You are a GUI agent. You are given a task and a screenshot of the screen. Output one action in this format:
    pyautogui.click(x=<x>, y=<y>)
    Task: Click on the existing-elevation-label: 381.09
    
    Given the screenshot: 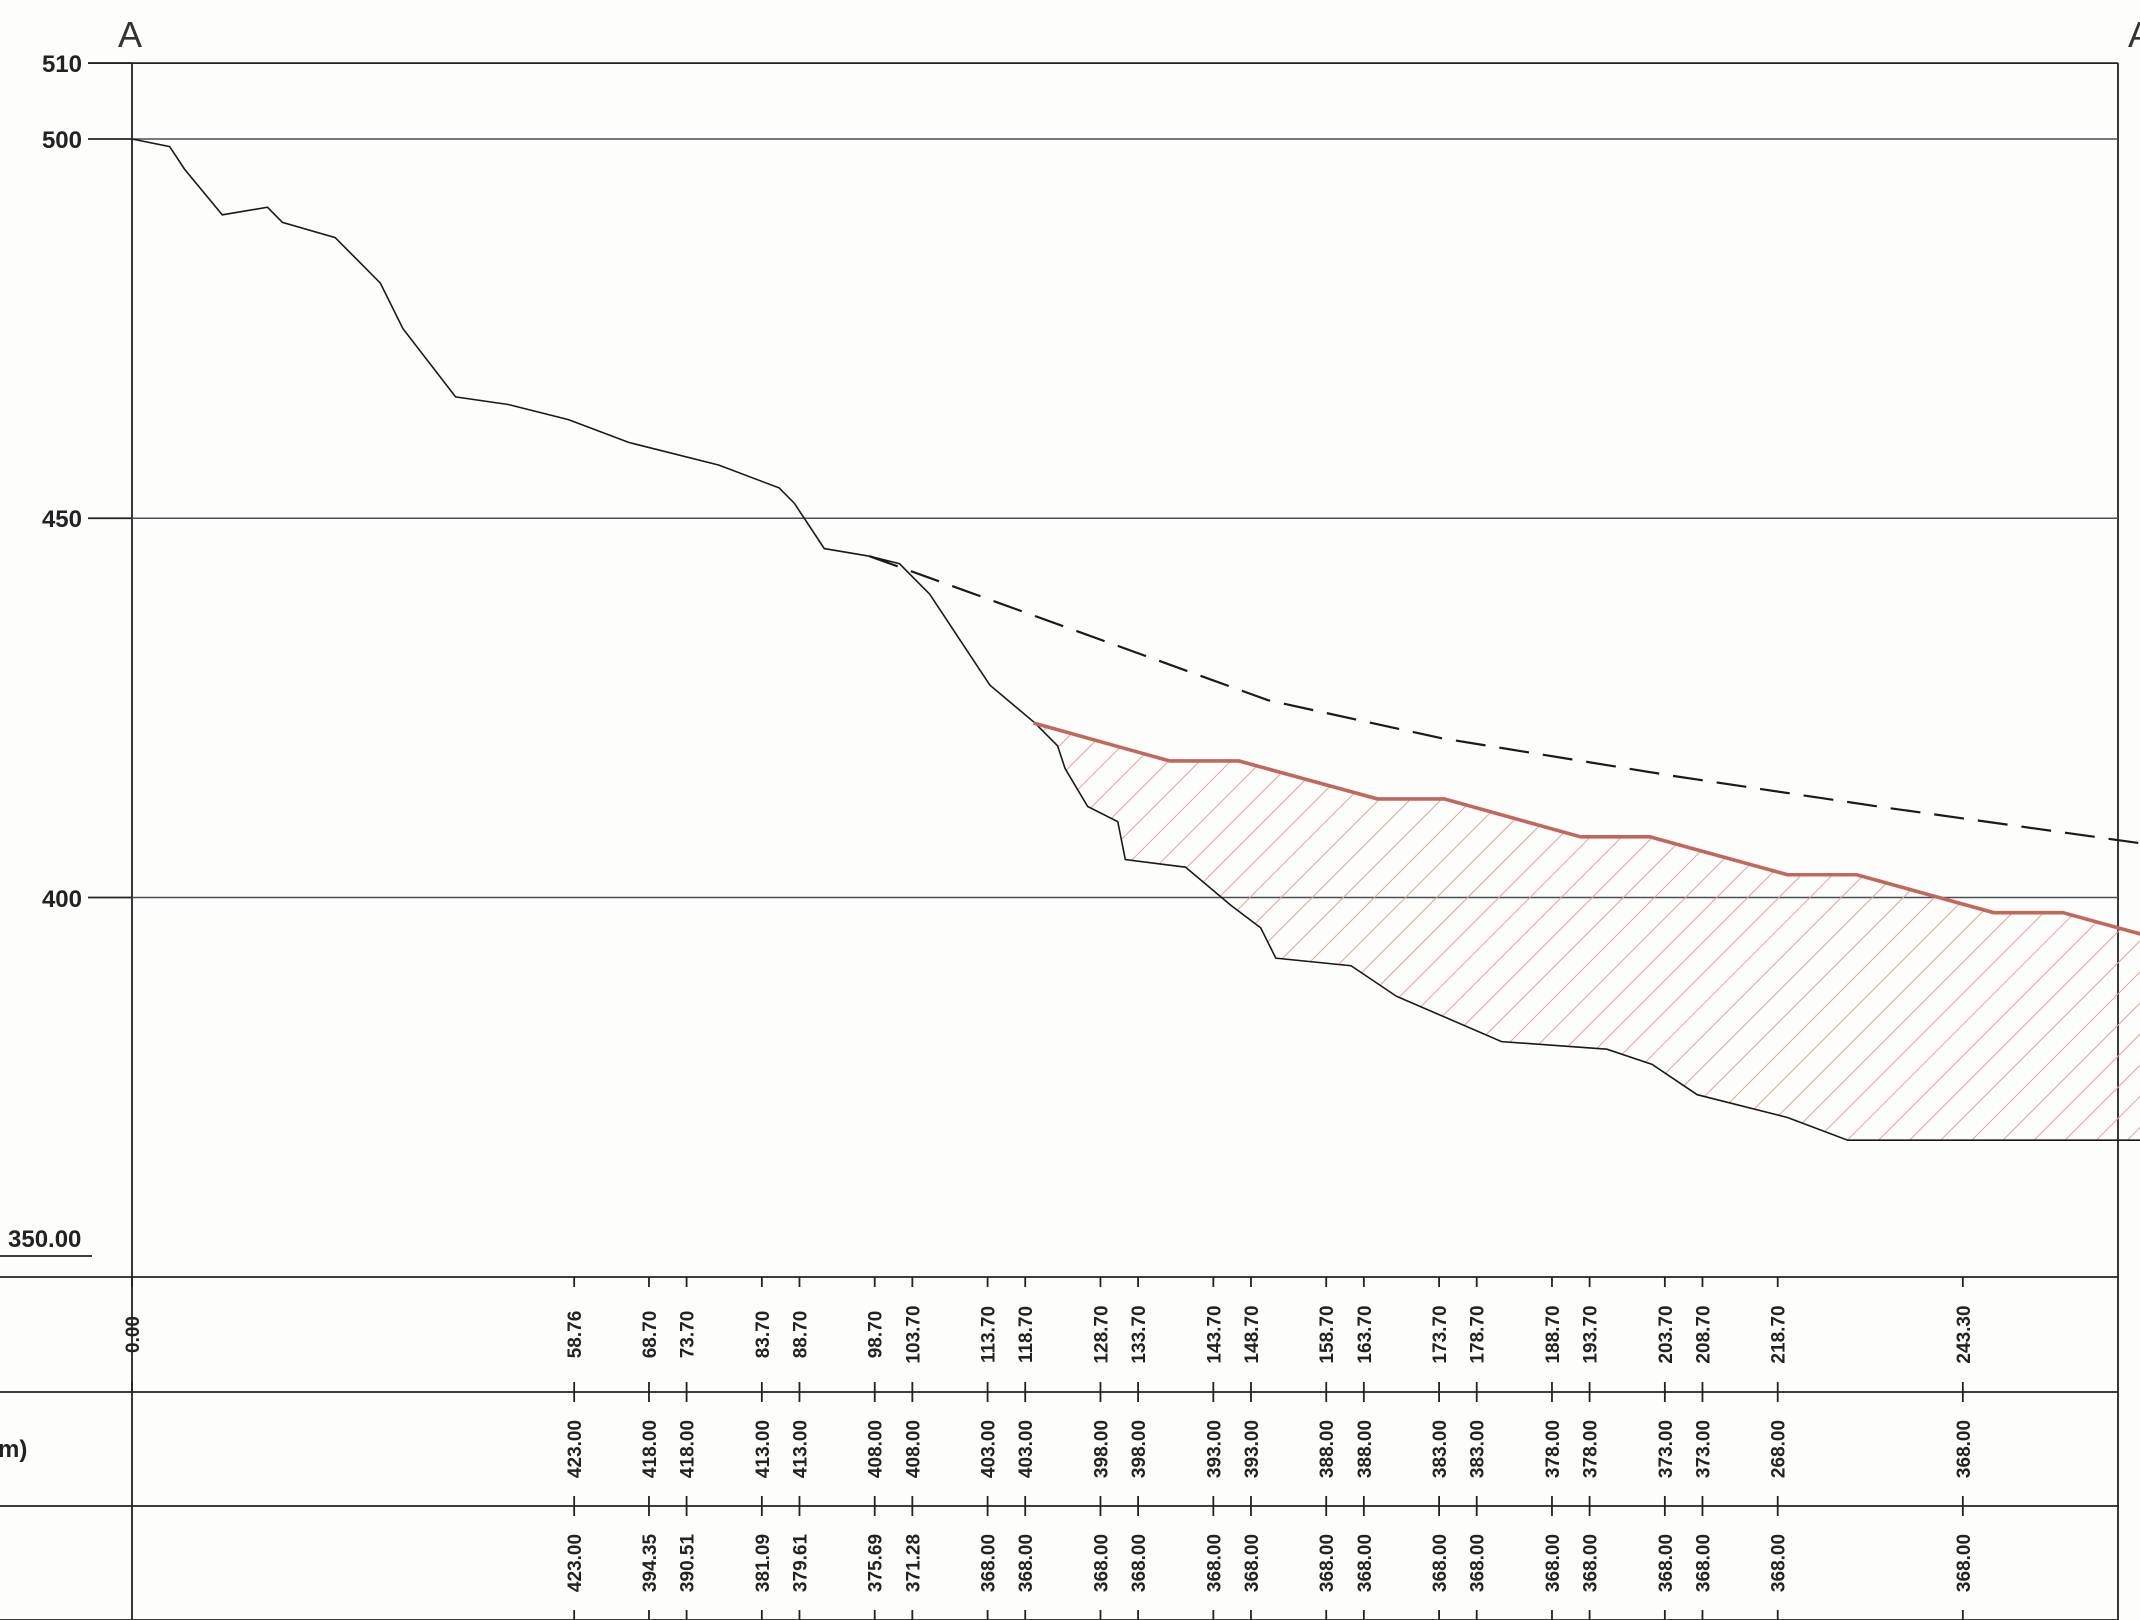 What is the action you would take?
    pyautogui.click(x=763, y=1563)
    